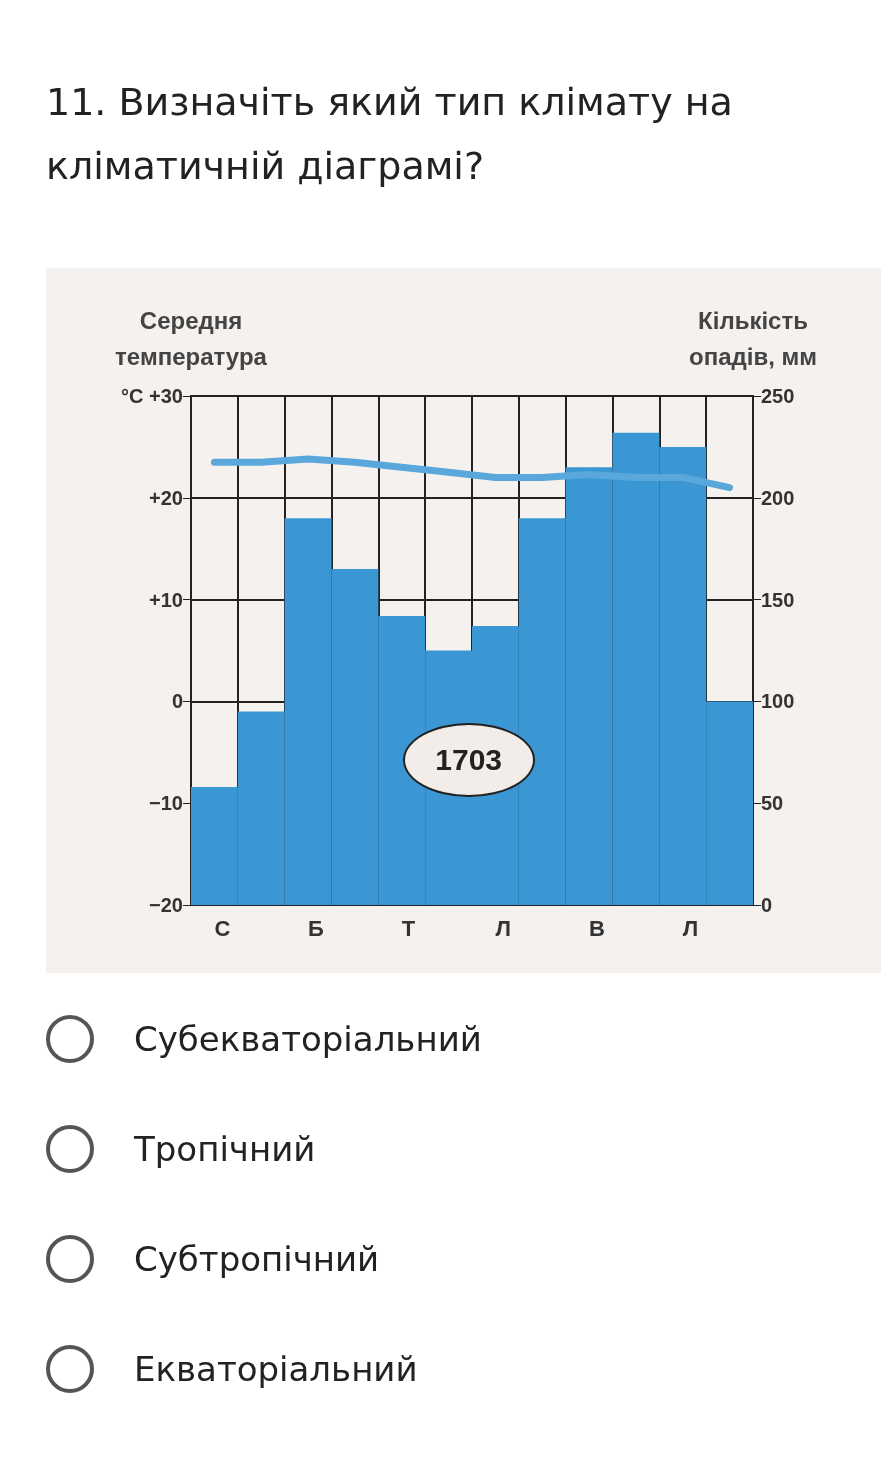 The height and width of the screenshot is (1480, 895). What do you see at coordinates (753, 338) in the screenshot?
I see `y2-axis-title: Кількість опадів, мм` at bounding box center [753, 338].